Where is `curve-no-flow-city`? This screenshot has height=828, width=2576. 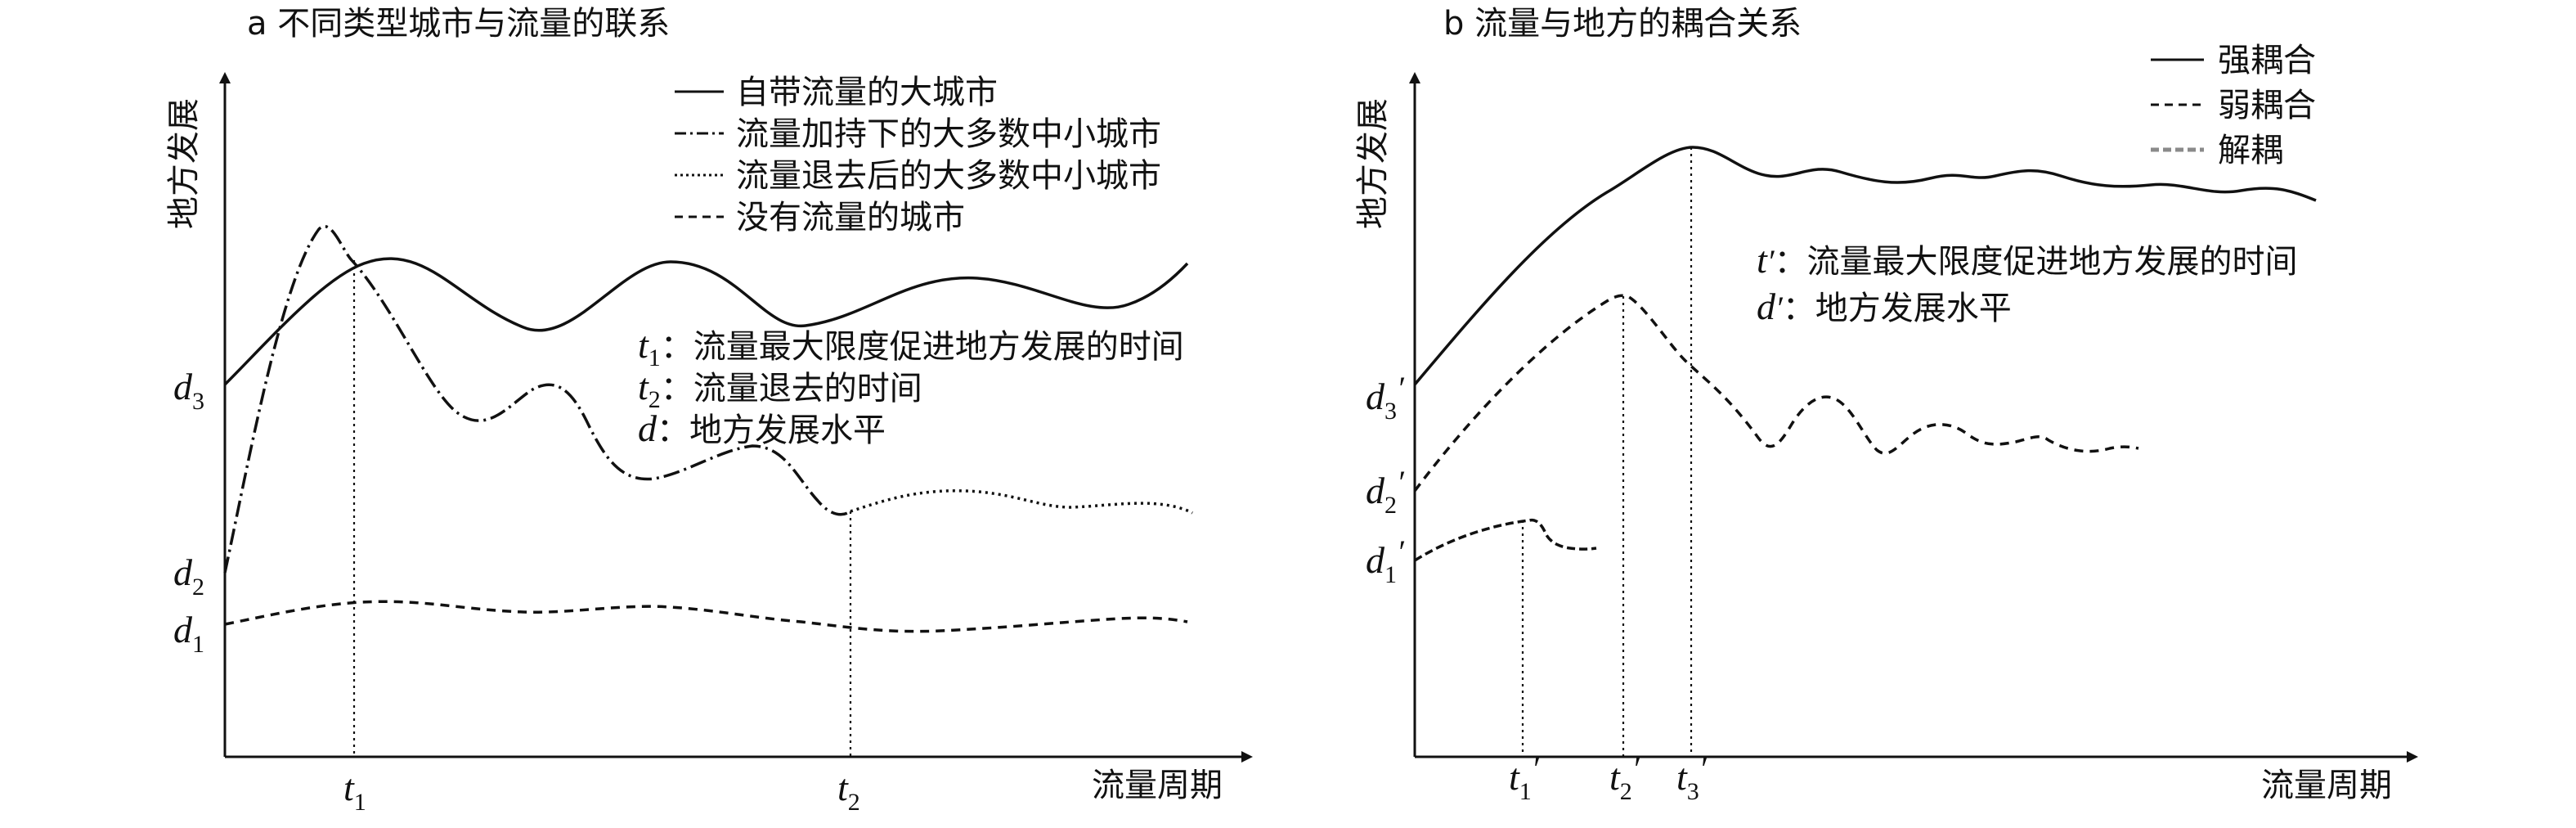
curve-no-flow-city is located at coordinates (706, 617).